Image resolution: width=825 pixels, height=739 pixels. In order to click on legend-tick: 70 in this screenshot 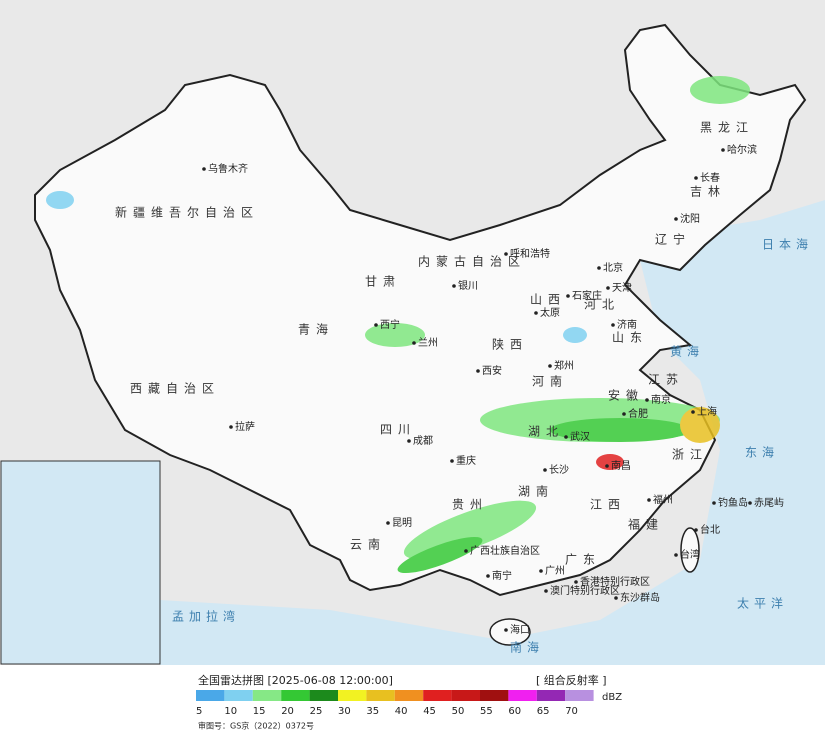, I will do `click(571, 711)`.